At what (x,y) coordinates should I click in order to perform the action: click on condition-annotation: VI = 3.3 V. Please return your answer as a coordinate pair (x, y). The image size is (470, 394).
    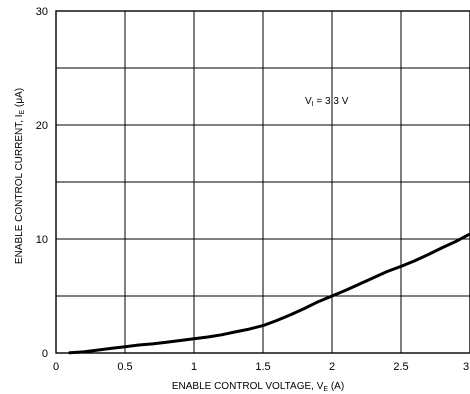
    Looking at the image, I should click on (327, 102).